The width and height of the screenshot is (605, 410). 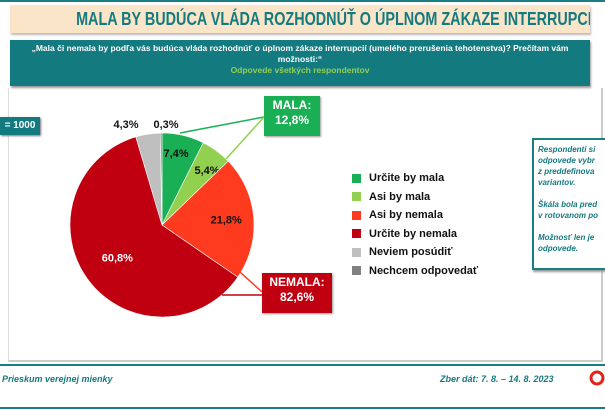 What do you see at coordinates (165, 125) in the screenshot?
I see `data-label: 0,3%` at bounding box center [165, 125].